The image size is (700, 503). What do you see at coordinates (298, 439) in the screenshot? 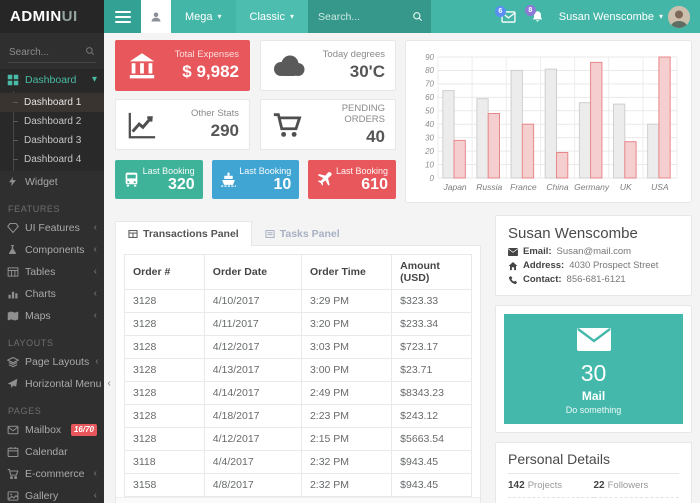
I see `table-row: 3128 4/12/2017 2:15 PM $5663.54` at bounding box center [298, 439].